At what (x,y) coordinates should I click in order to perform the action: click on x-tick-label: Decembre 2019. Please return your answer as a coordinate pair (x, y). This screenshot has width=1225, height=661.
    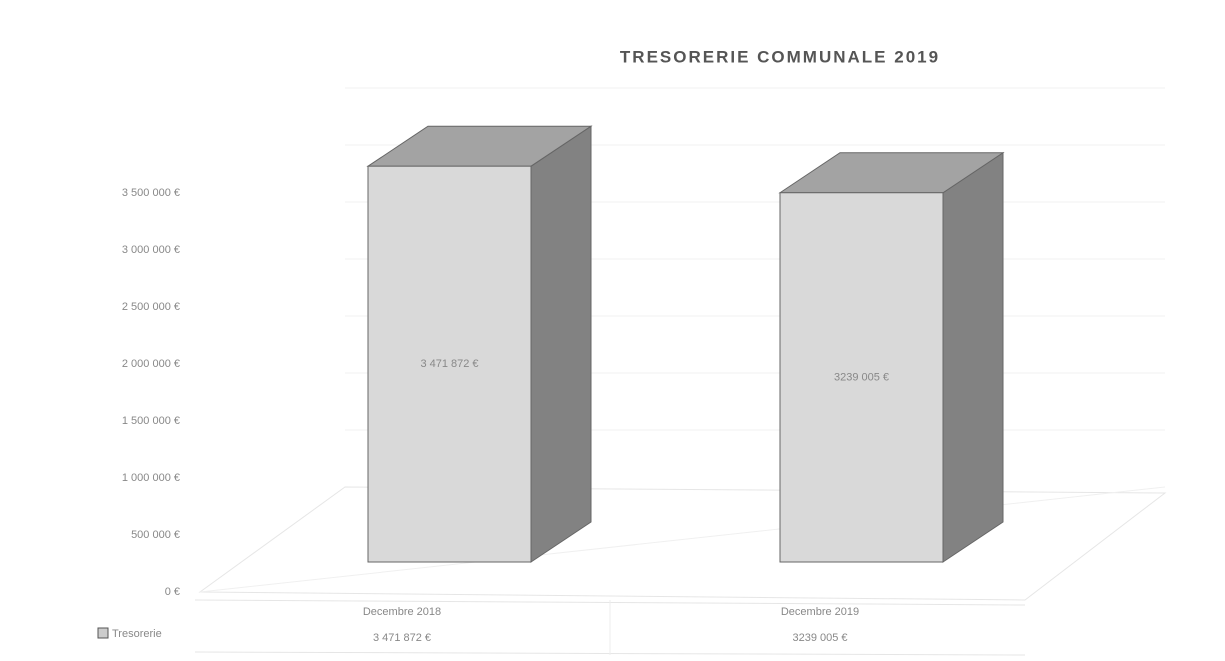
    Looking at the image, I should click on (820, 612).